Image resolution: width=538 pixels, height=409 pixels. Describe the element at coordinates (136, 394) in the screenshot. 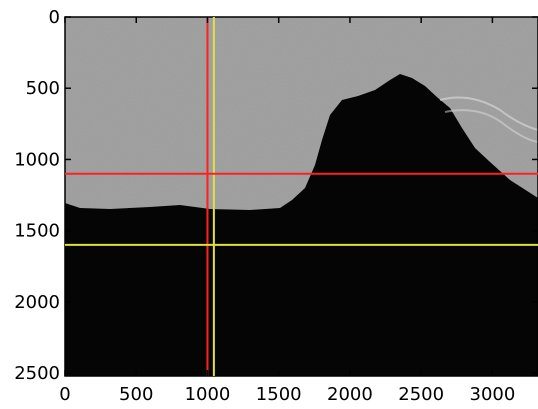

I see `x-tick-label: 500` at that location.